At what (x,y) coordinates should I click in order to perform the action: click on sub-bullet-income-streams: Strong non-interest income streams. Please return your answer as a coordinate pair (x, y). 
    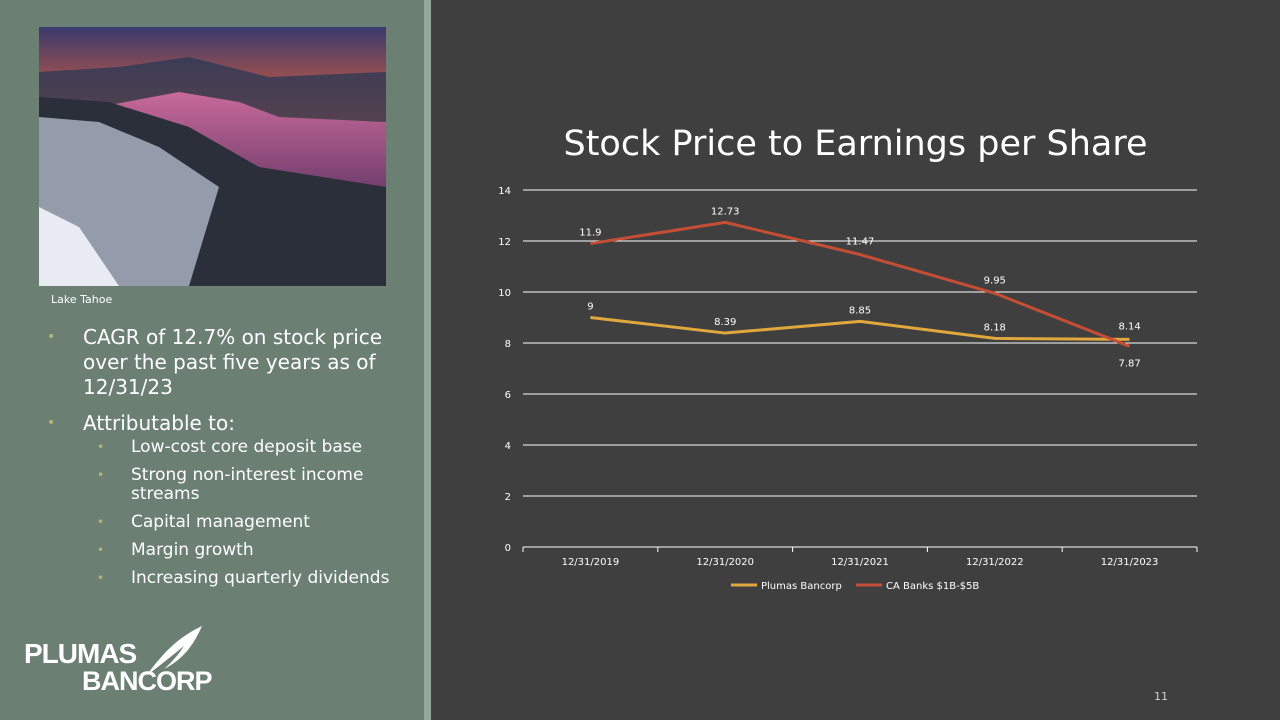
    Looking at the image, I should click on (230, 485).